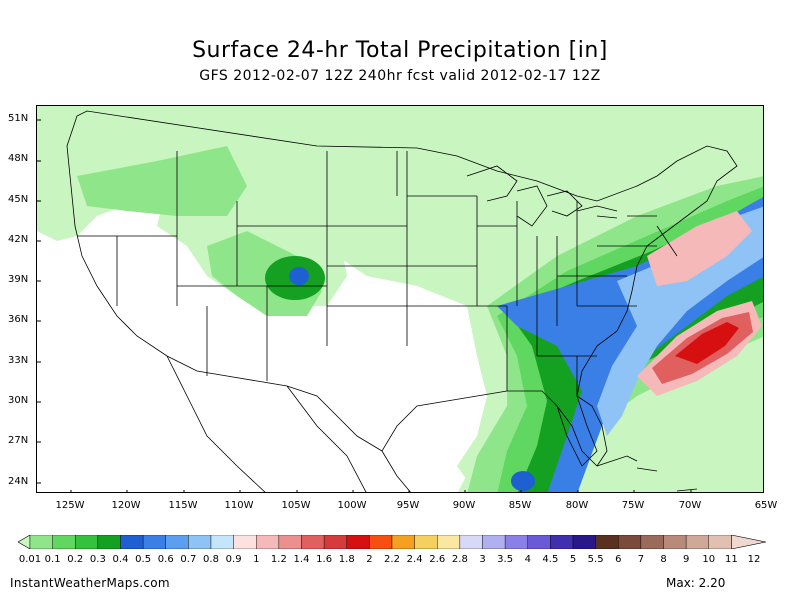  I want to click on lon-label-95w: 95W, so click(408, 505).